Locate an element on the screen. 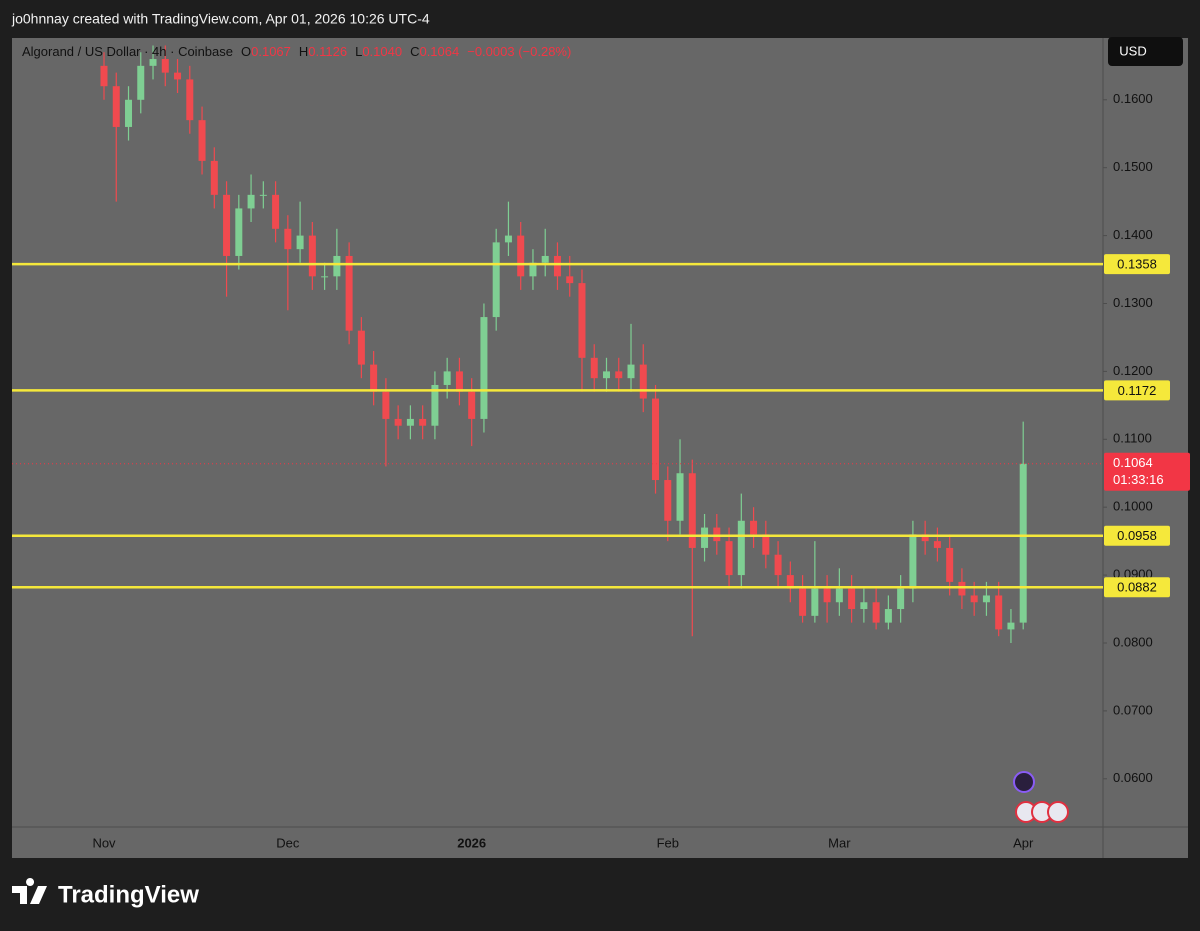 This screenshot has width=1200, height=931. y-tick-label: 0.0800 is located at coordinates (1133, 641).